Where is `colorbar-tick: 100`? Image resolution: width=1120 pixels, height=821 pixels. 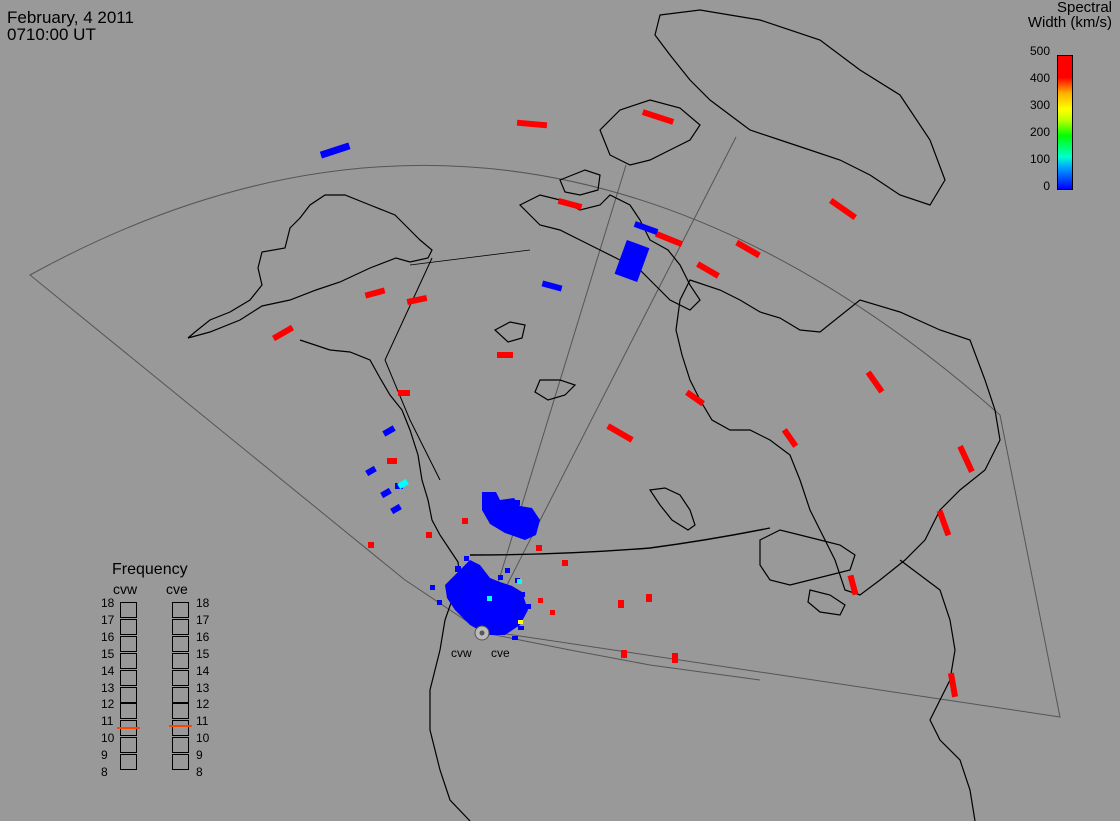 colorbar-tick: 100 is located at coordinates (1039, 159).